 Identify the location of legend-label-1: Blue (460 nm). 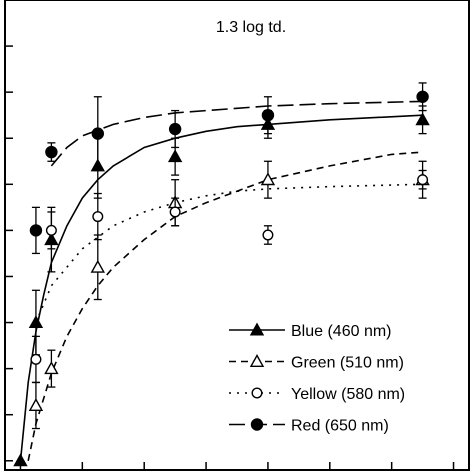
(341, 331).